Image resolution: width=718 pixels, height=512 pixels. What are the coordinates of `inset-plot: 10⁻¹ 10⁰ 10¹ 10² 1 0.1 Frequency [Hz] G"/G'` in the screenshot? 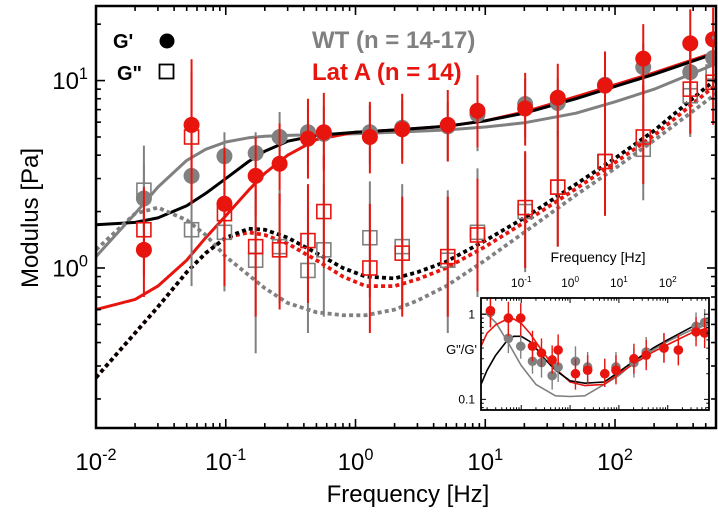 It's located at (578, 330).